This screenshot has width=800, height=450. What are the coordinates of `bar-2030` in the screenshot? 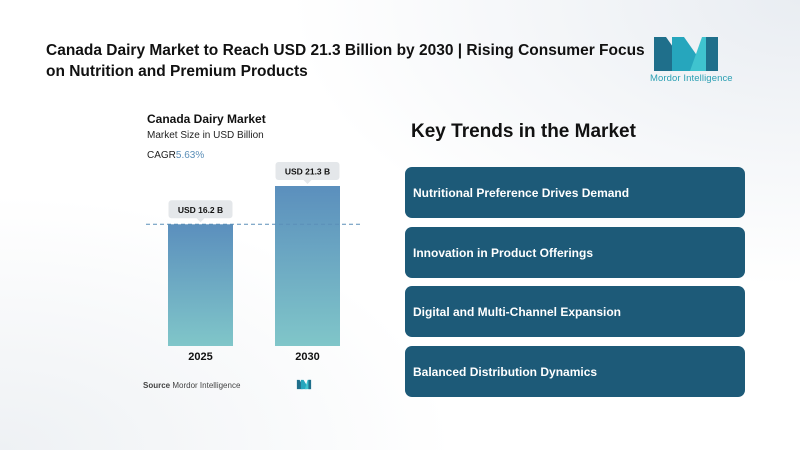 It's located at (307, 266).